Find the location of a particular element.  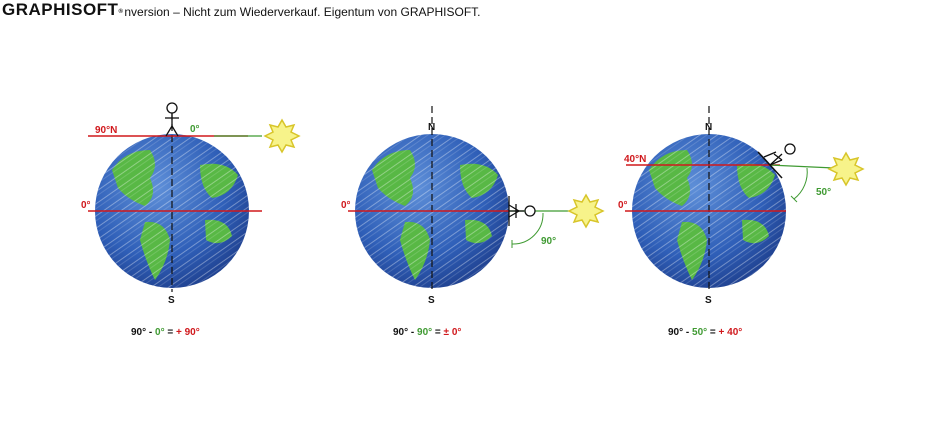

sun-angle-label: 50° is located at coordinates (823, 192).